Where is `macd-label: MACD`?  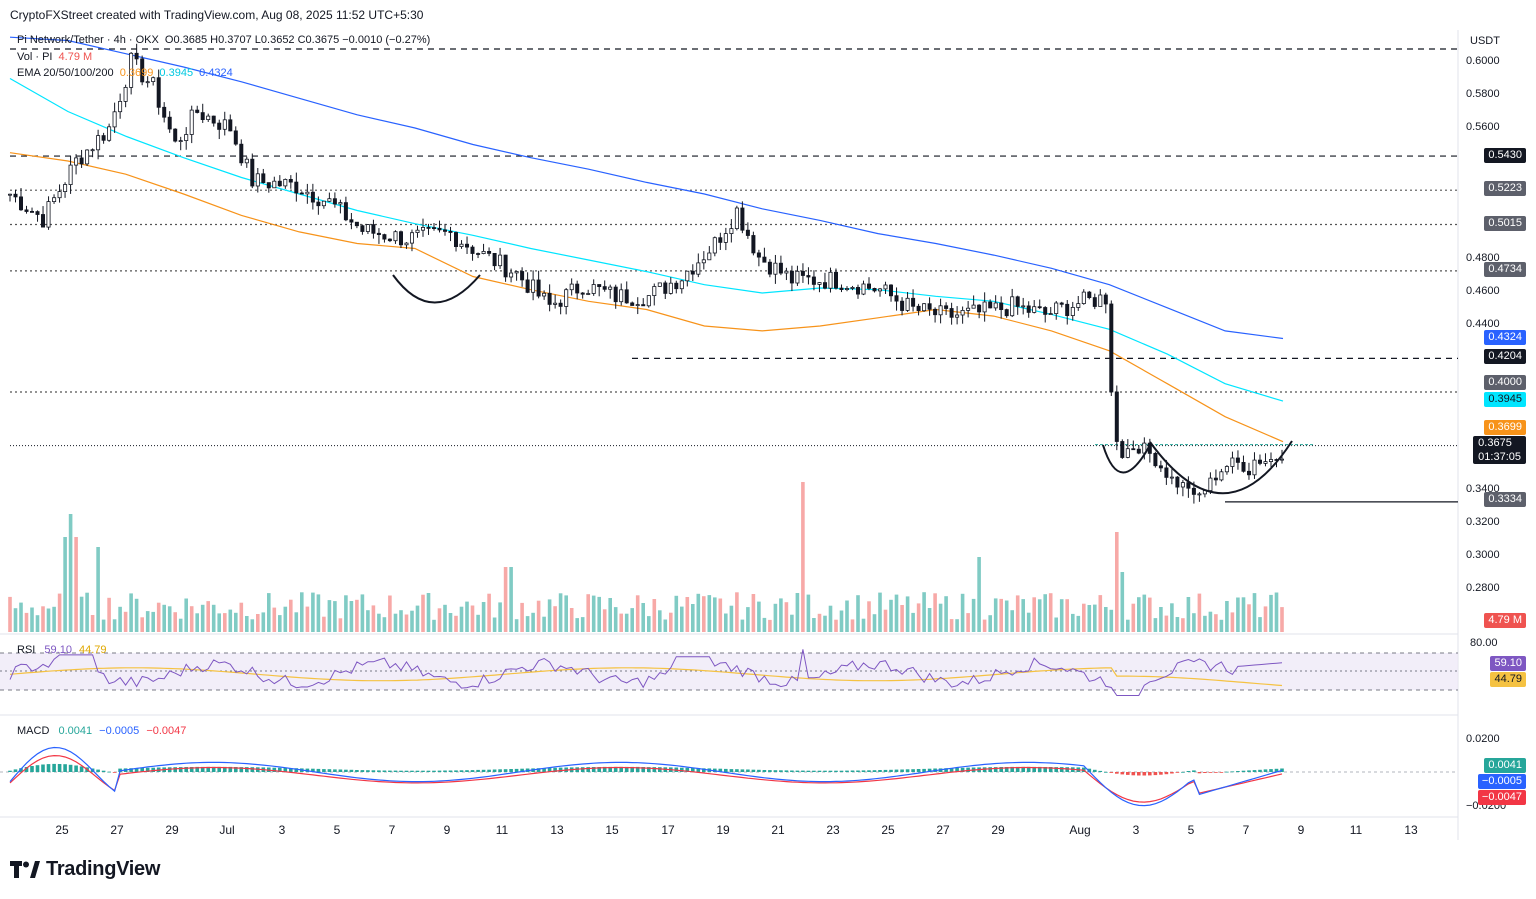 macd-label: MACD is located at coordinates (33, 731).